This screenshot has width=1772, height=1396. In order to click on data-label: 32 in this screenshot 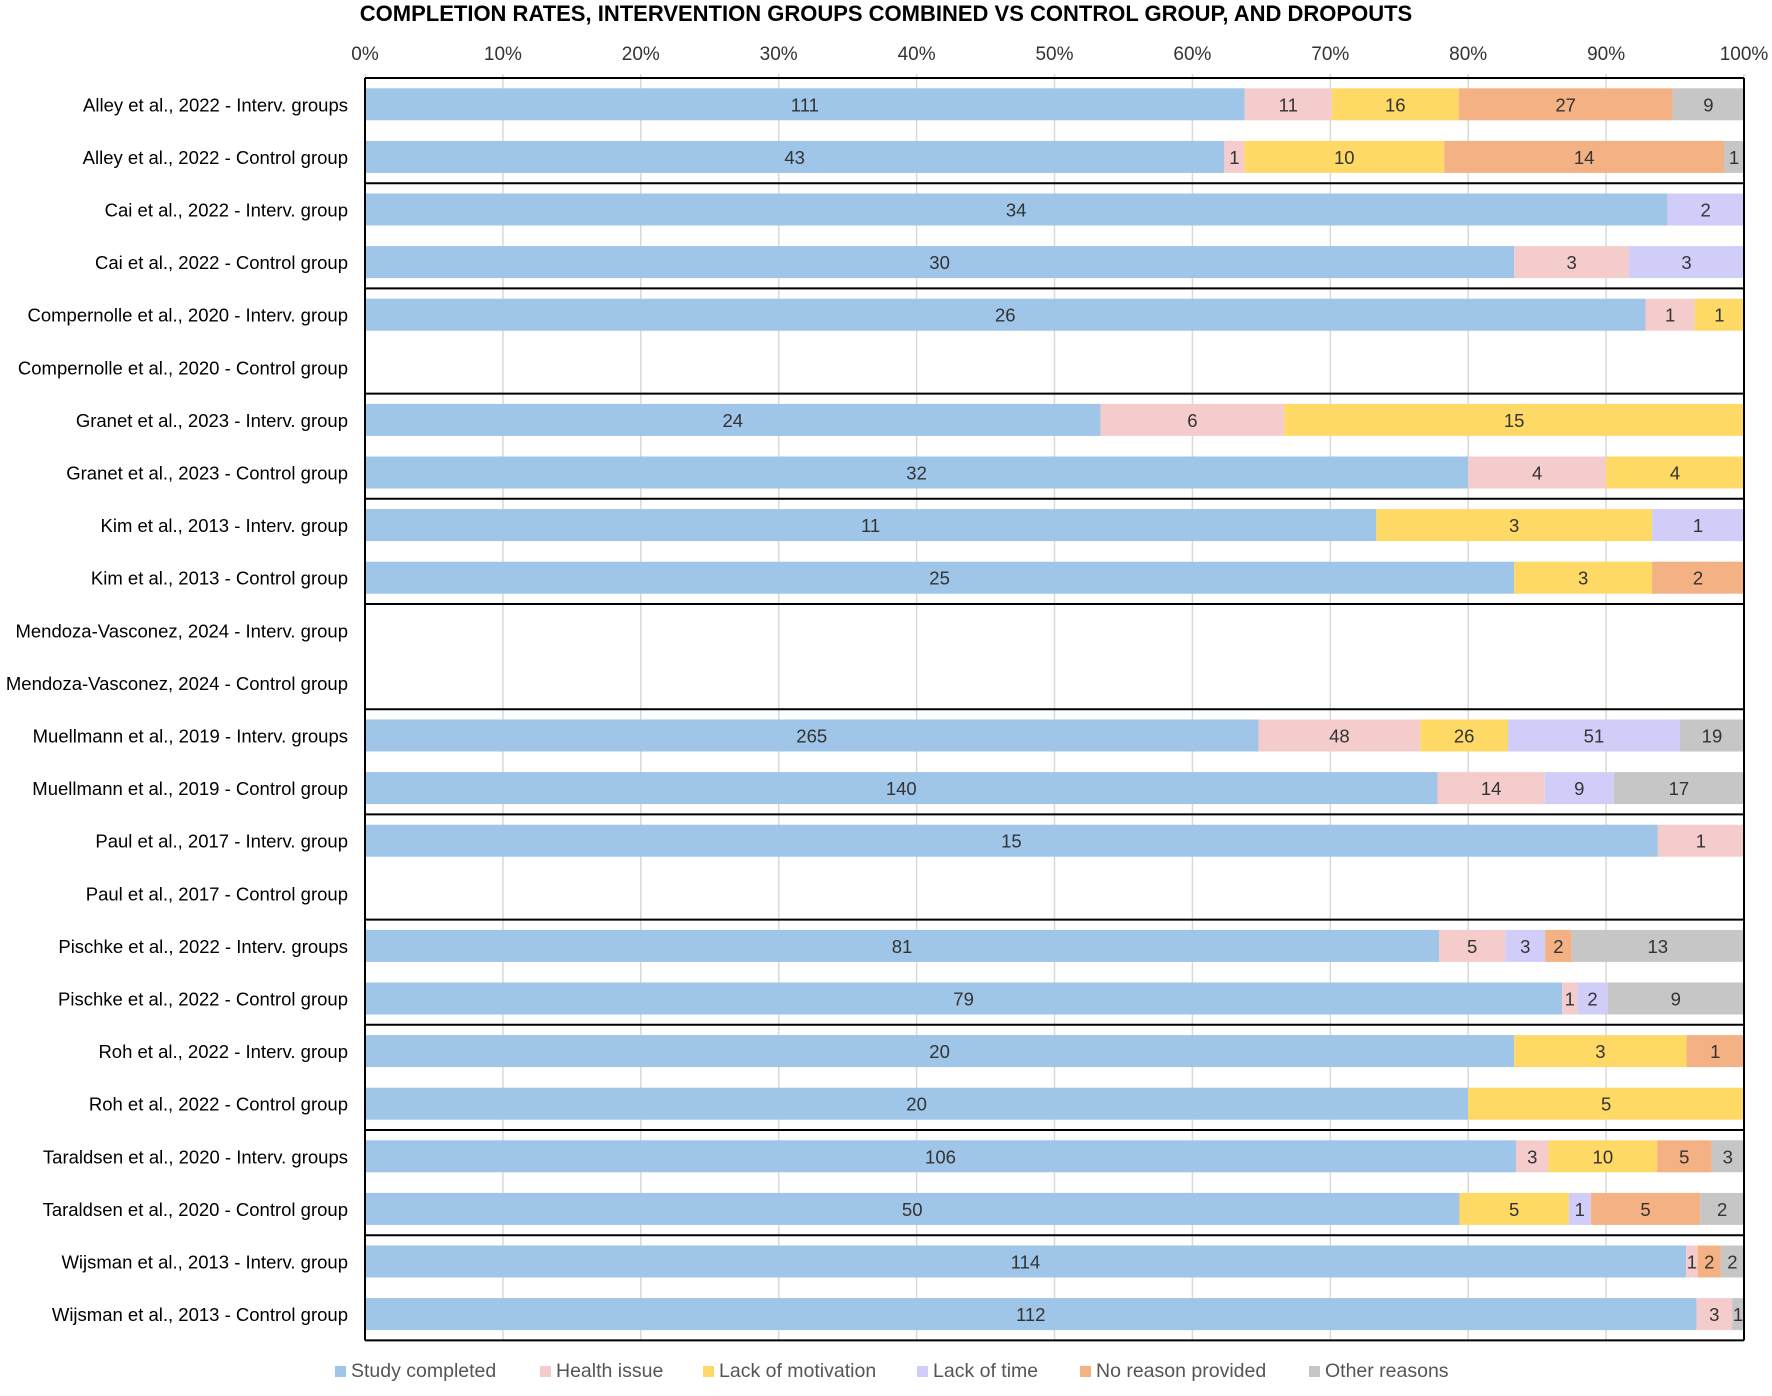, I will do `click(916, 473)`.